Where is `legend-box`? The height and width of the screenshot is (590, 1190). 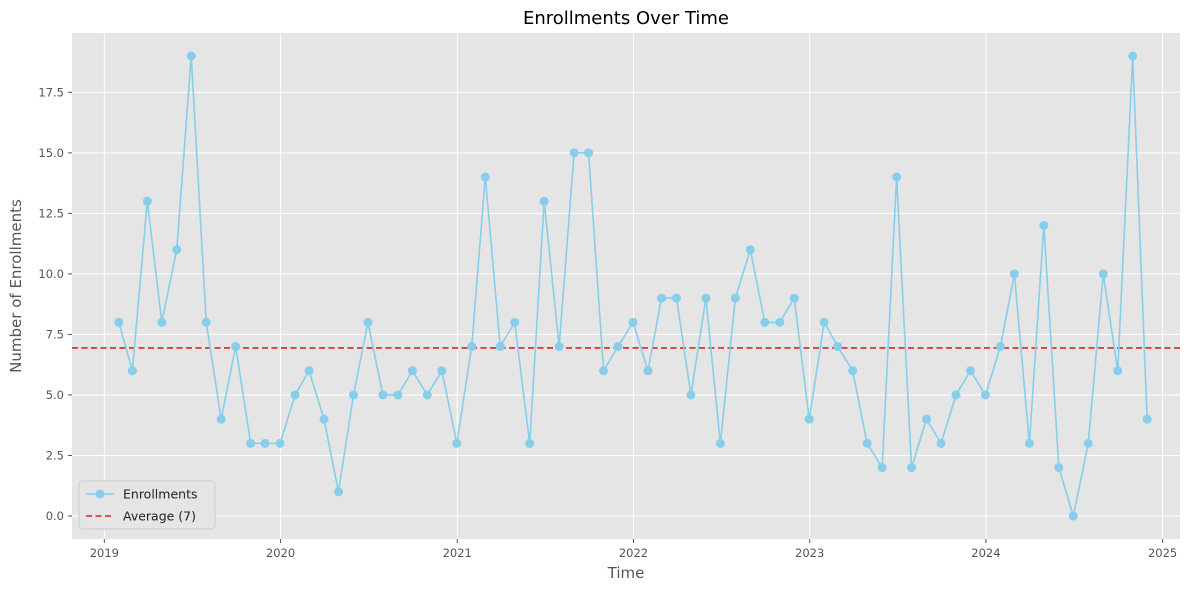 legend-box is located at coordinates (147, 505).